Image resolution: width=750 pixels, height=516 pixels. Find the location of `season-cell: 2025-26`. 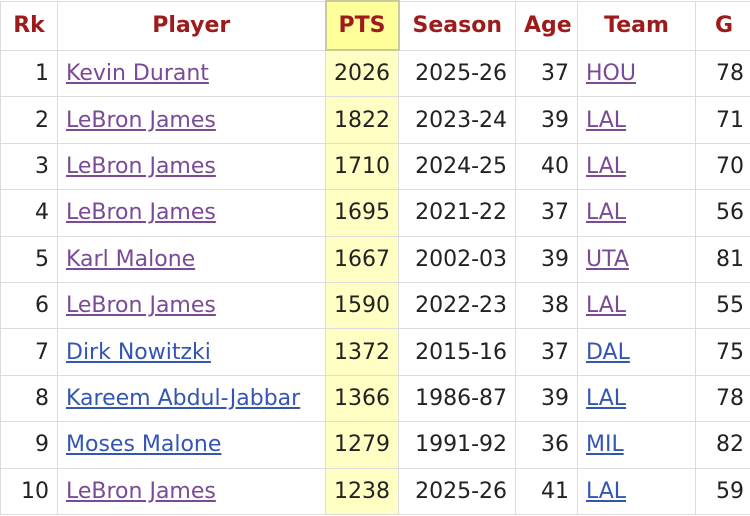

season-cell: 2025-26 is located at coordinates (457, 73).